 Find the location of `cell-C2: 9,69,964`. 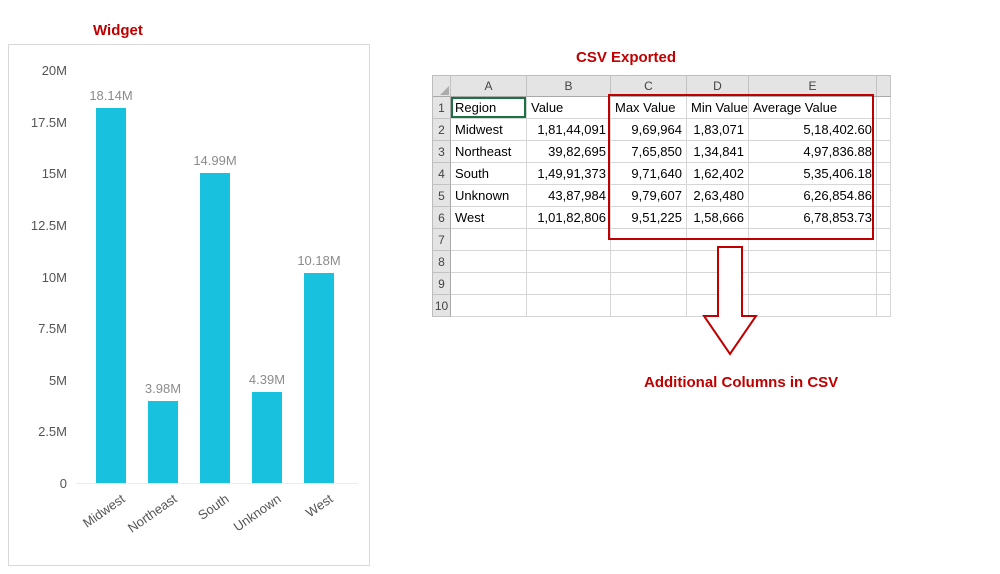

cell-C2: 9,69,964 is located at coordinates (649, 130).